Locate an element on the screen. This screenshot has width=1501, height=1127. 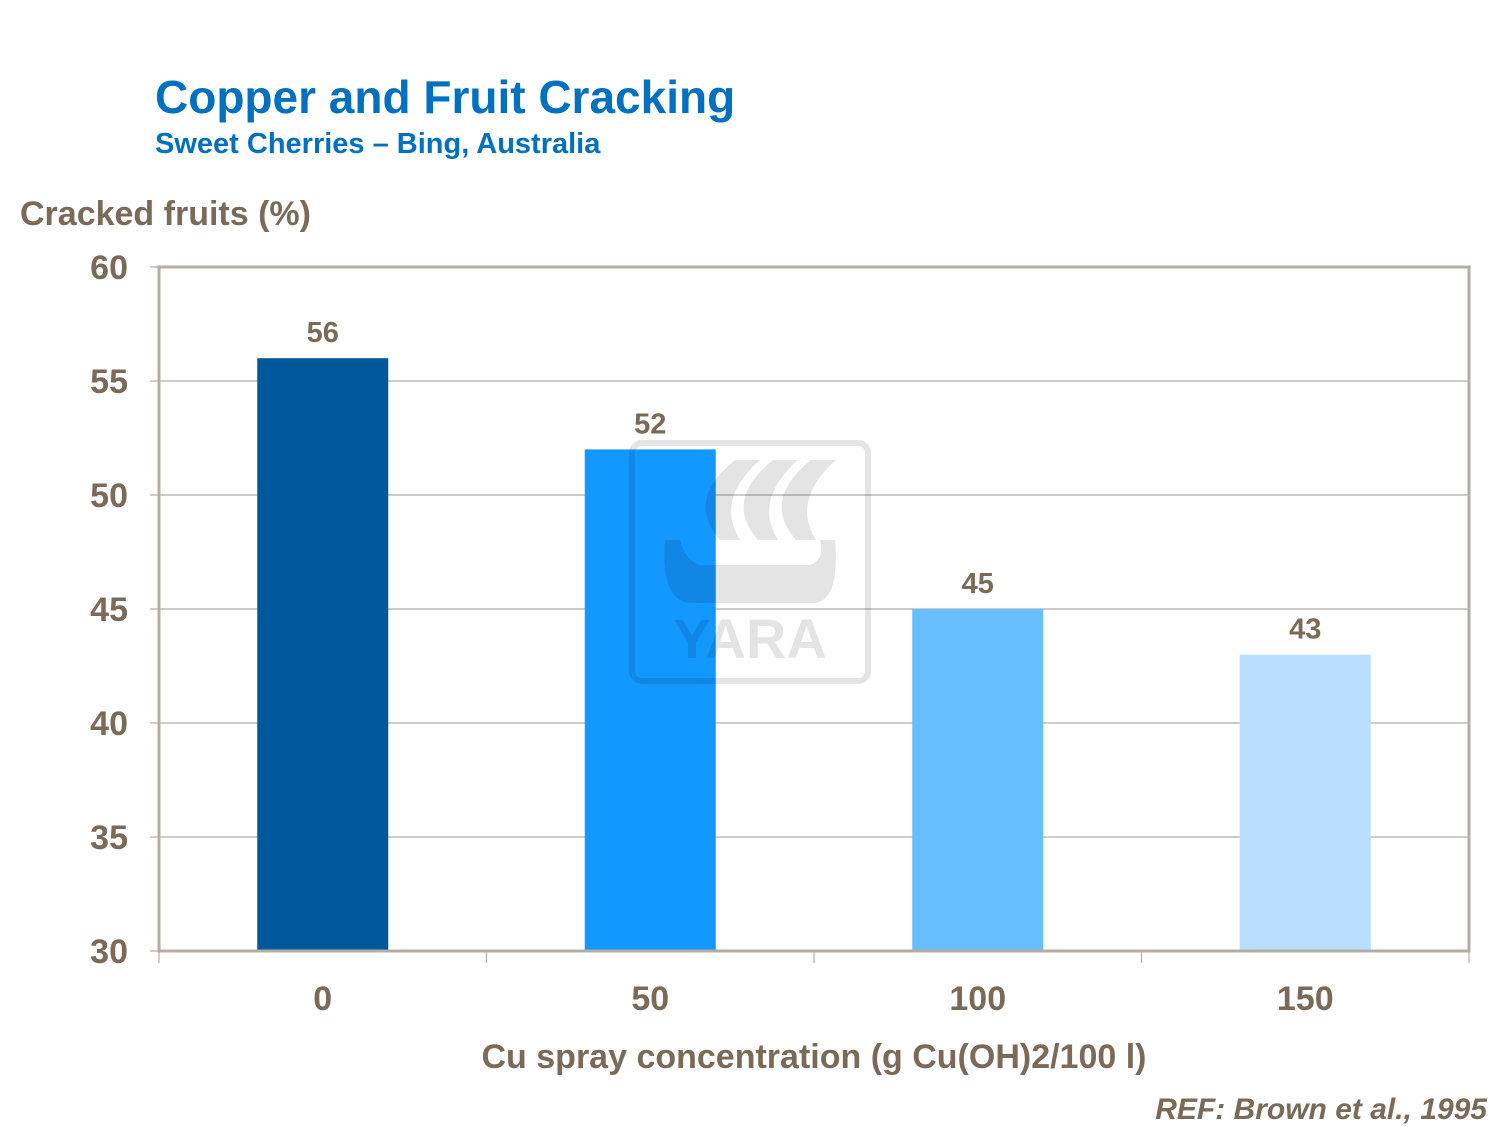
x-tick-label: 50 is located at coordinates (650, 999).